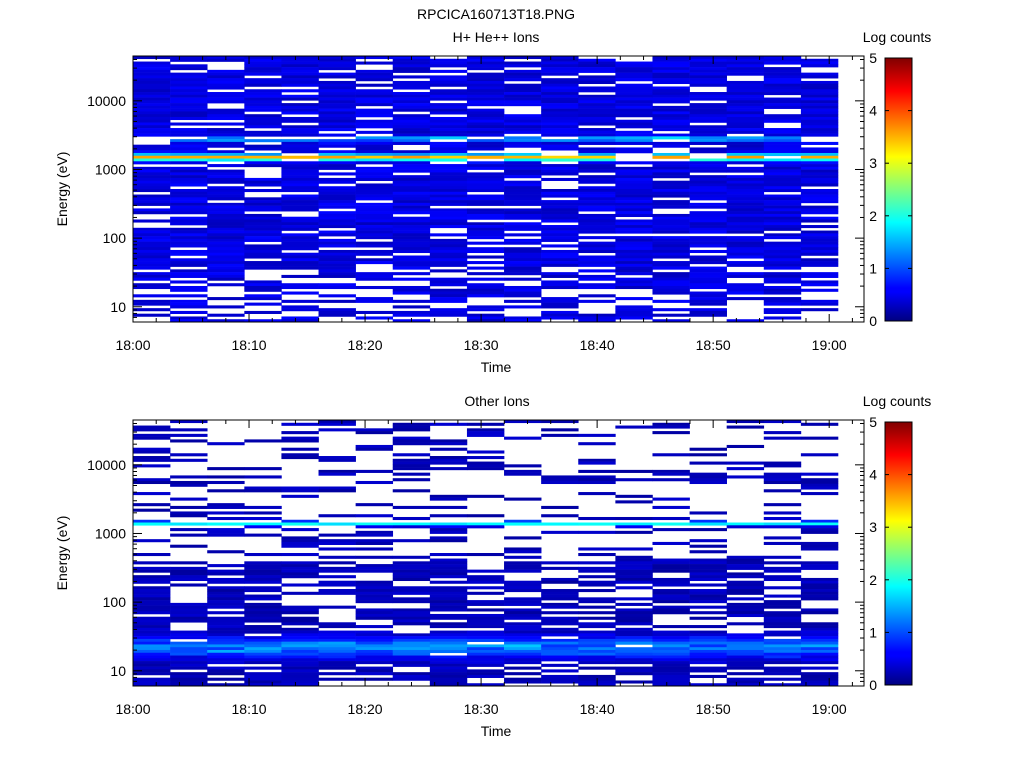  What do you see at coordinates (897, 37) in the screenshot?
I see `colorbar-label-h-he: Log counts` at bounding box center [897, 37].